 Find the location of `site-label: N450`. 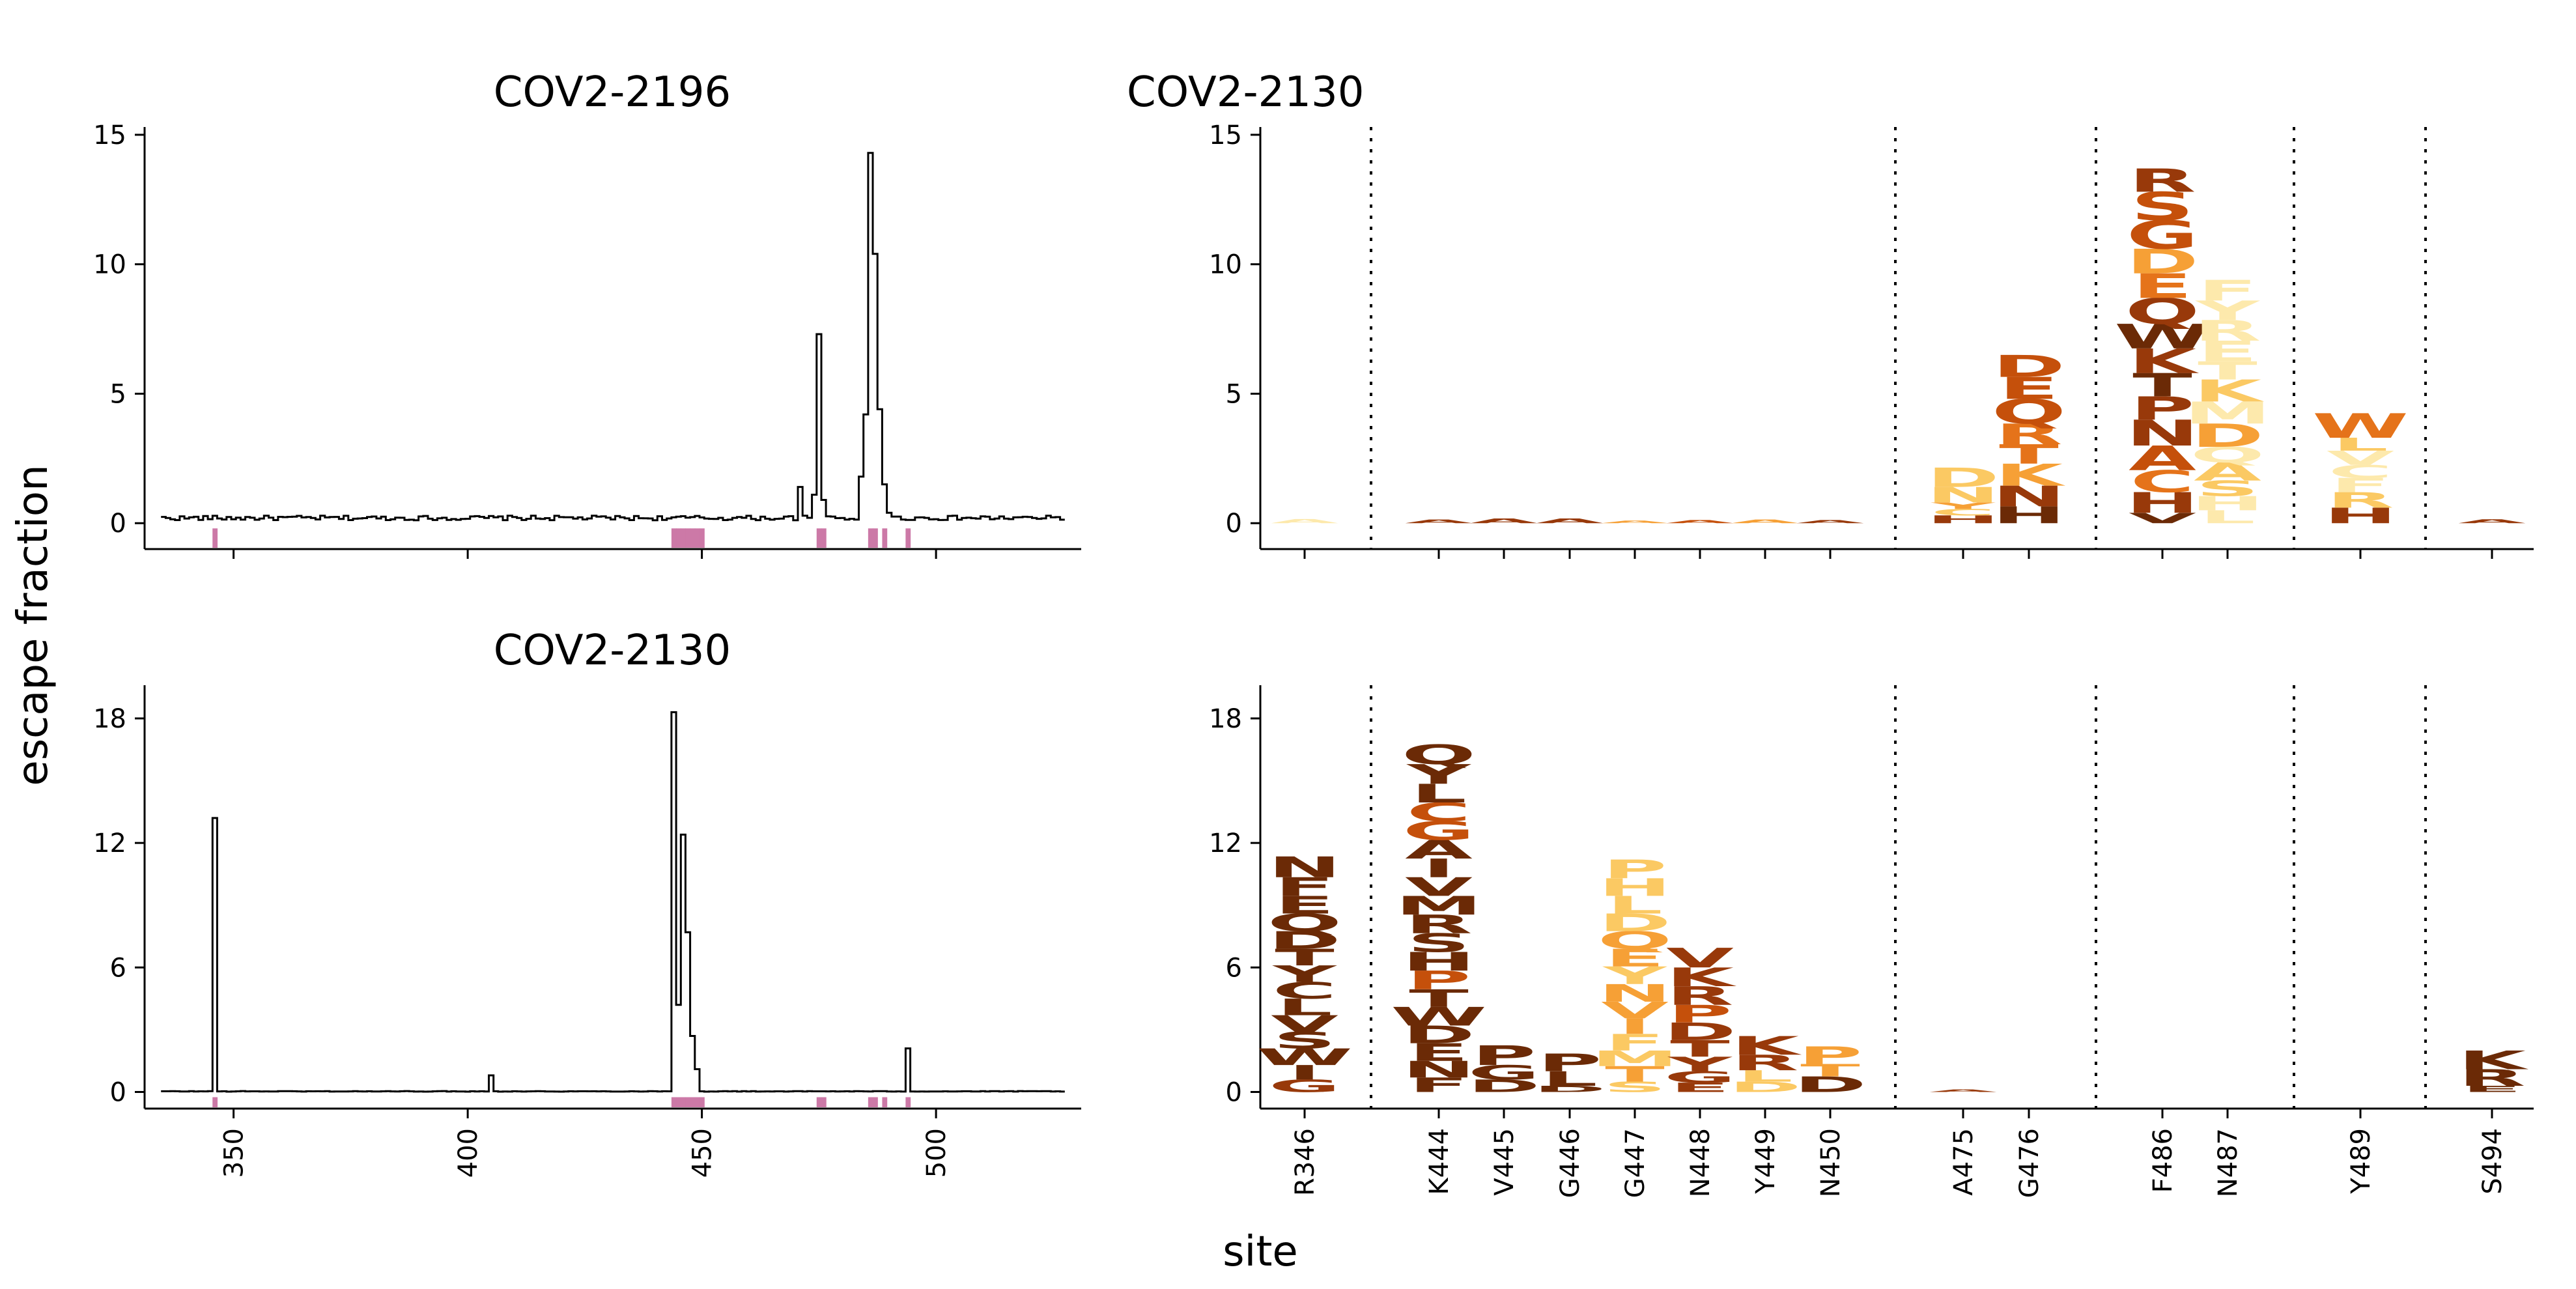

site-label: N450 is located at coordinates (1831, 1162).